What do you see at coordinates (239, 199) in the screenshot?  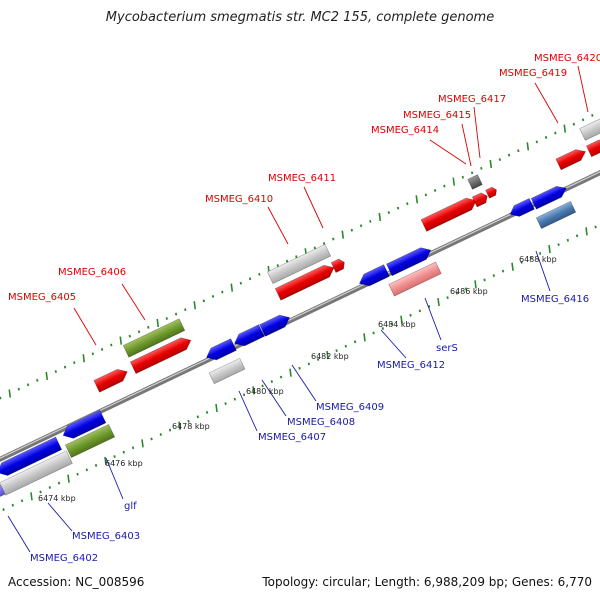 I see `gene-label-msmeg-6410: MSMEG_6410` at bounding box center [239, 199].